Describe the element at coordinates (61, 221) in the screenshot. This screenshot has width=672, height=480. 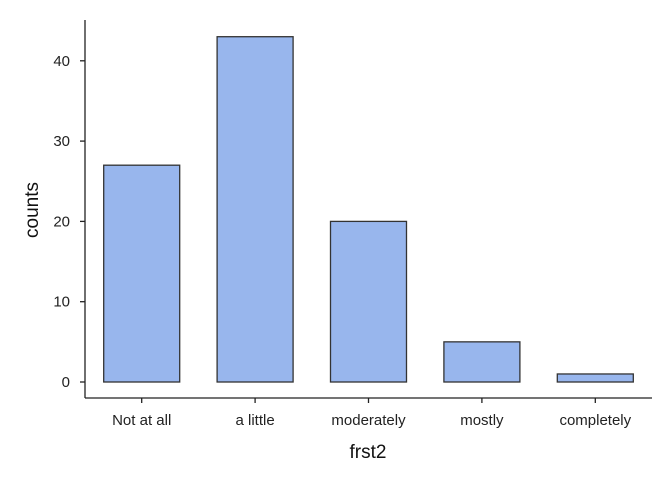
I see `y-tick-label: 20` at that location.